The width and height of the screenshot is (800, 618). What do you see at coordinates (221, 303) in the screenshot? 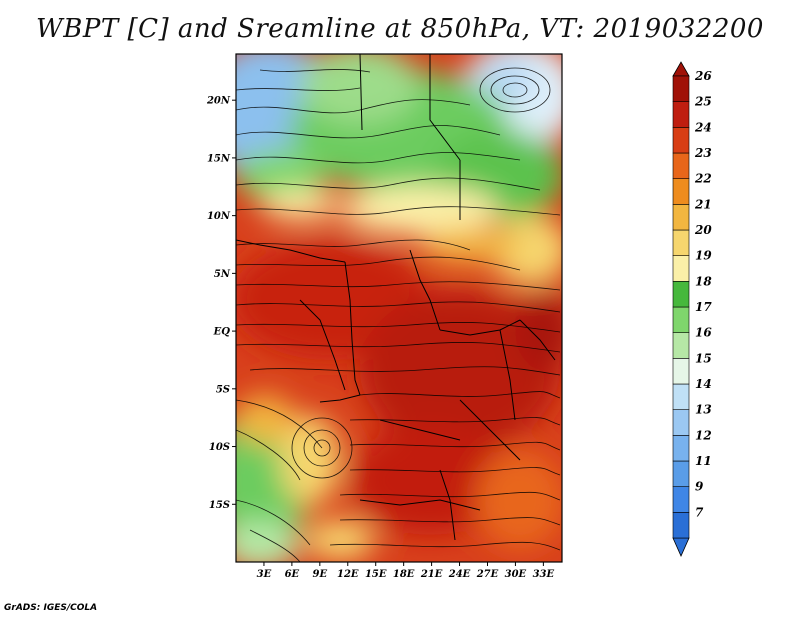
I see `latitude-axis: 20N 15N 10N 5N EQ 5S 10S 15S` at bounding box center [221, 303].